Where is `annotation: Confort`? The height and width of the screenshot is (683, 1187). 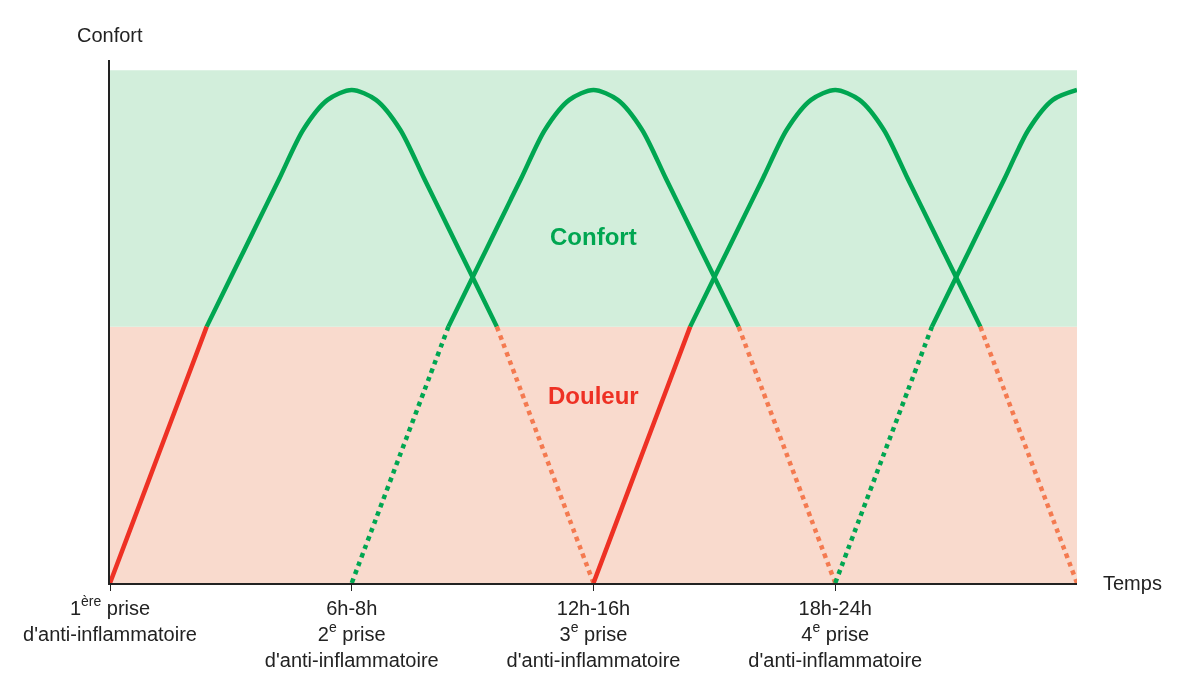
annotation: Confort is located at coordinates (593, 236).